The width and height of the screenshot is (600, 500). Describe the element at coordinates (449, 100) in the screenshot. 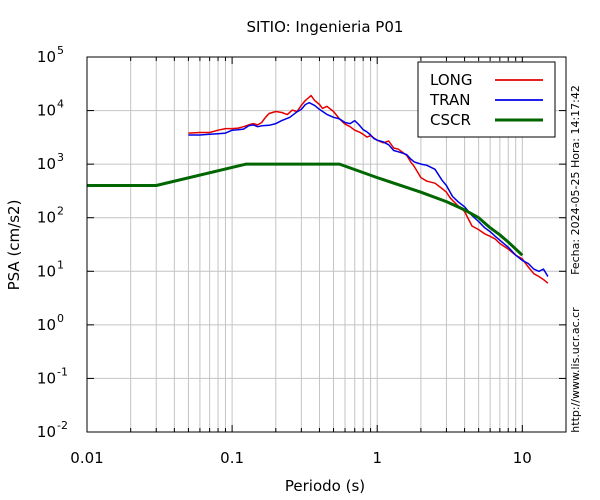

I see `legend-label-tran: TRAN` at that location.